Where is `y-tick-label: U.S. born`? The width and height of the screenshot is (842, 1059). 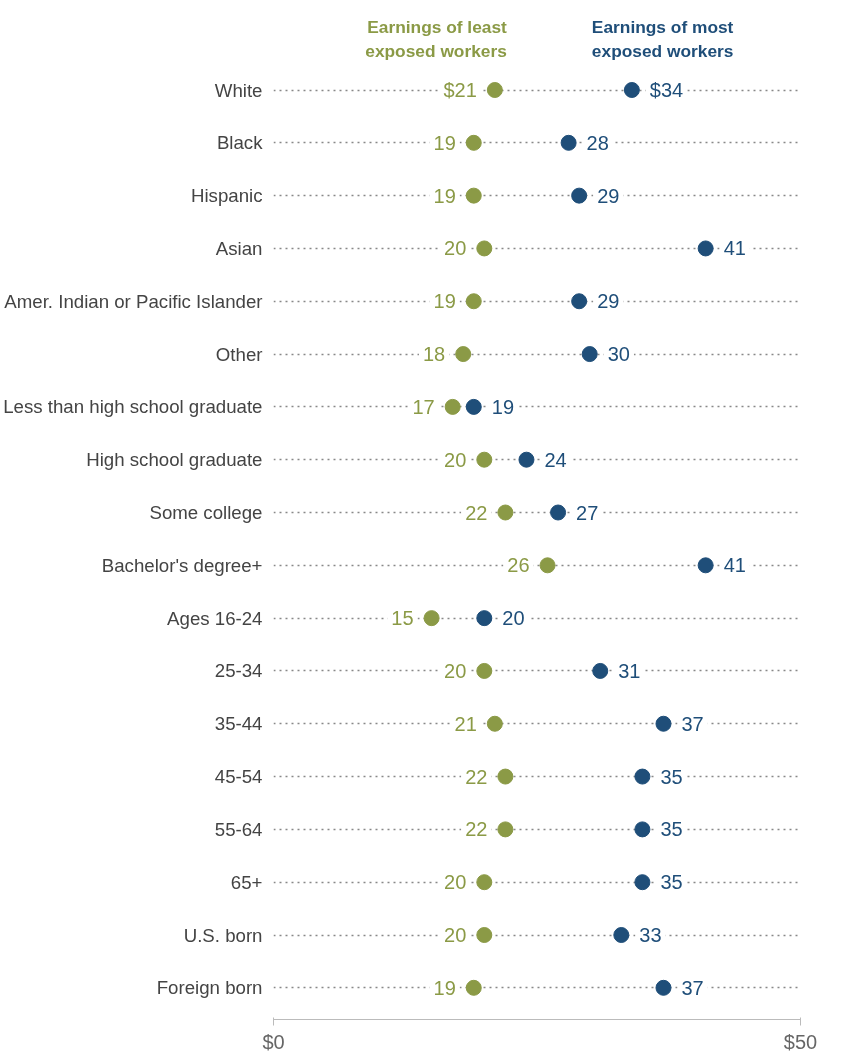
y-tick-label: U.S. born is located at coordinates (223, 935).